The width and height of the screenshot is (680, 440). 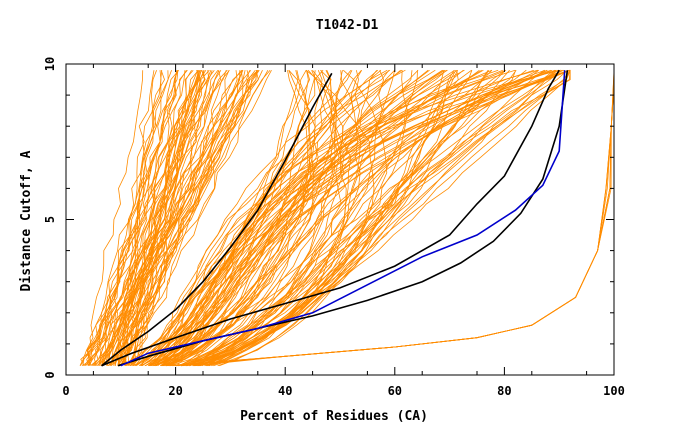 I want to click on x-tick-label: 60, so click(x=395, y=391).